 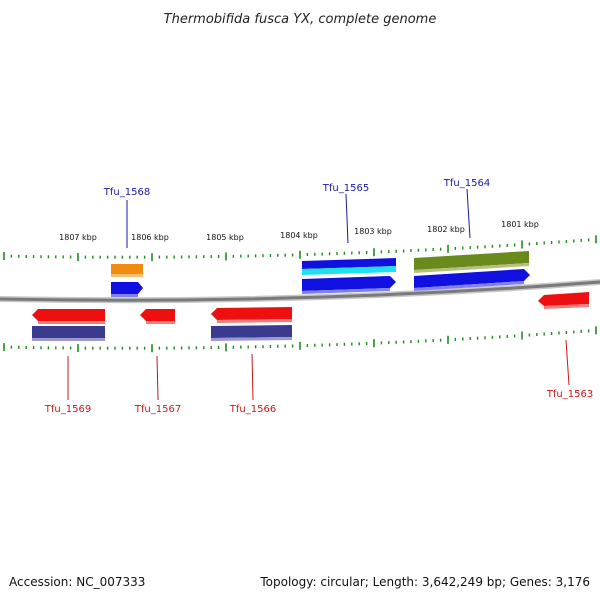 I want to click on scale-ticks-bottom, so click(x=300, y=339).